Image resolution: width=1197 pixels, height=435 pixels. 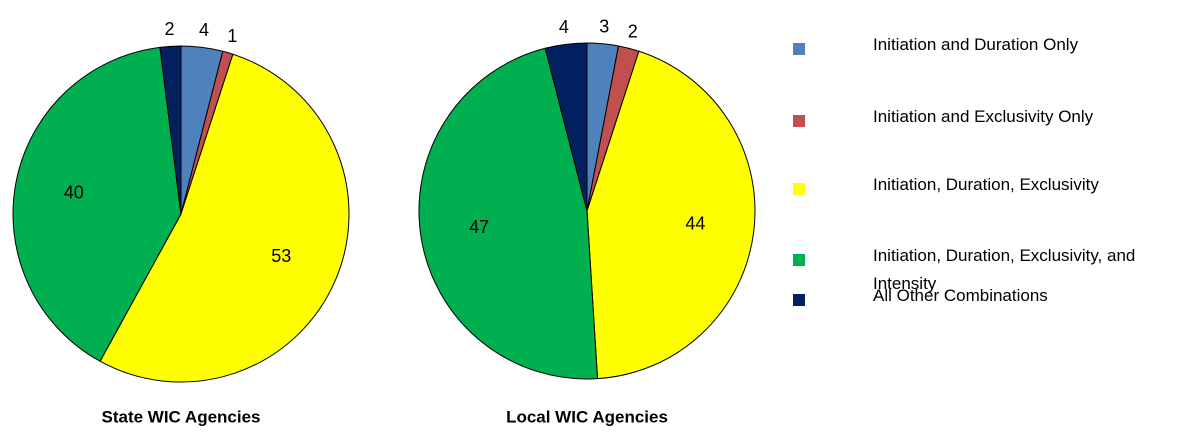 What do you see at coordinates (976, 44) in the screenshot?
I see `legend-label: Initiation and Duration Only` at bounding box center [976, 44].